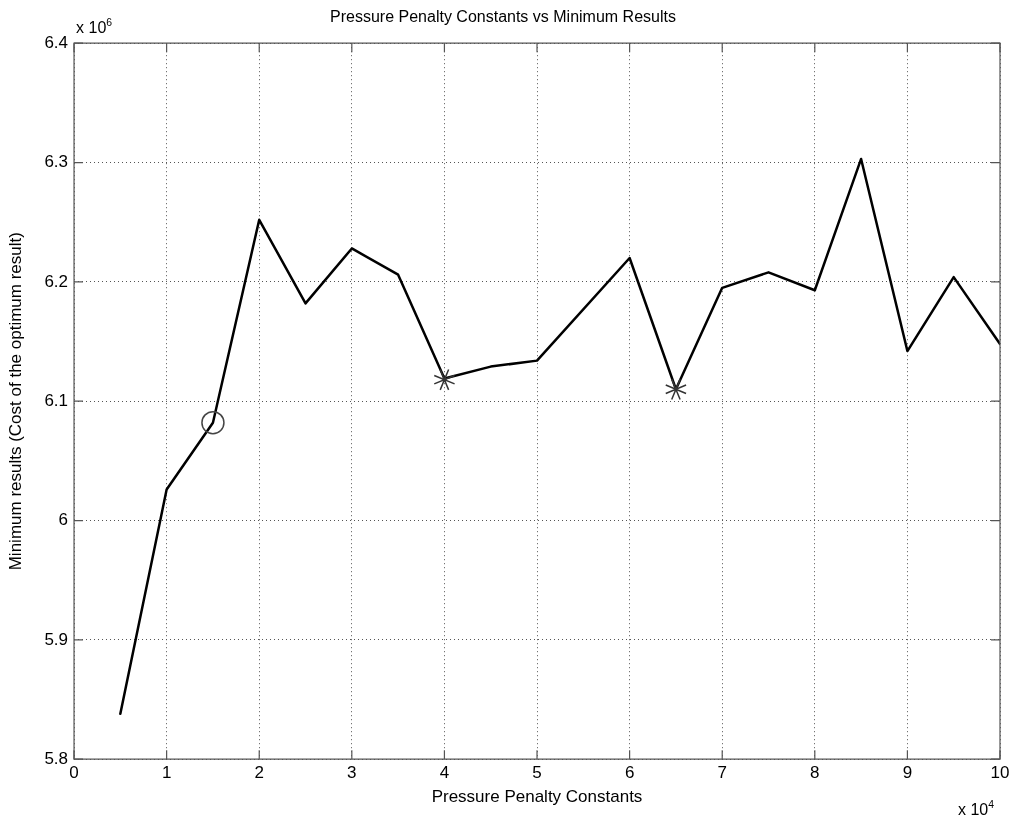  Describe the element at coordinates (56, 639) in the screenshot. I see `y-tick-label: 5.9` at that location.